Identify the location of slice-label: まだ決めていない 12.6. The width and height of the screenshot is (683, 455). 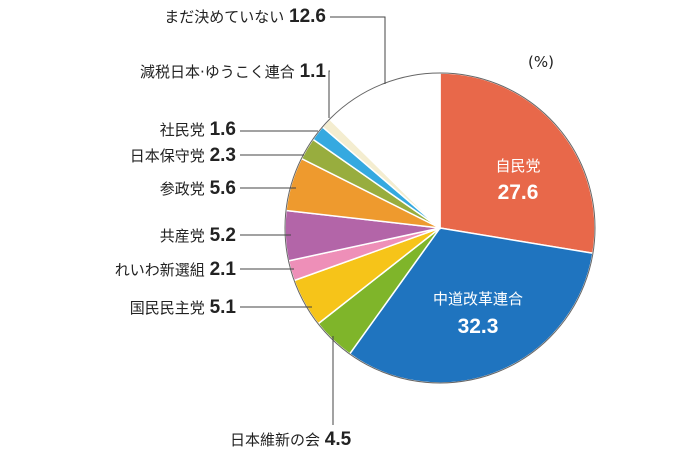
(245, 16).